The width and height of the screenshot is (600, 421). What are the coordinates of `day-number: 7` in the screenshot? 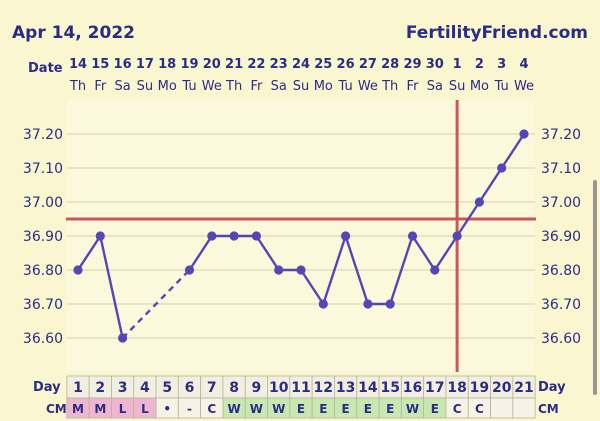 It's located at (212, 388).